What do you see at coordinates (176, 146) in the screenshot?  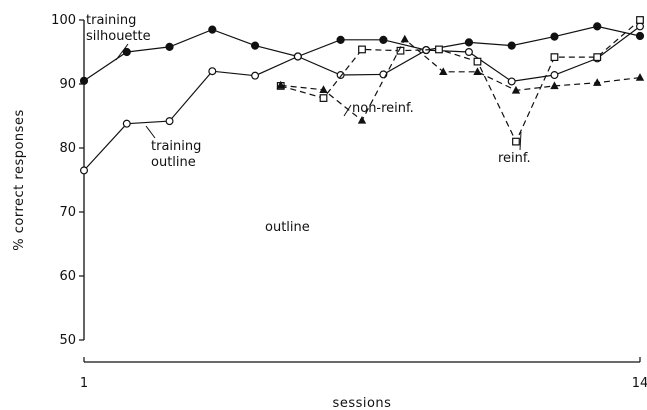 I see `annotation-outline-line1: training` at bounding box center [176, 146].